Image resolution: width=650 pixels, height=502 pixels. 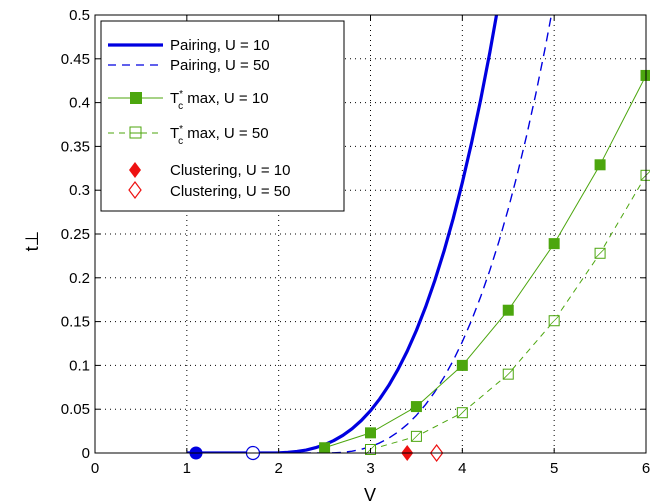 What do you see at coordinates (225, 98) in the screenshot?
I see `legend-label-tc-u10-rest: max, U = 10` at bounding box center [225, 98].